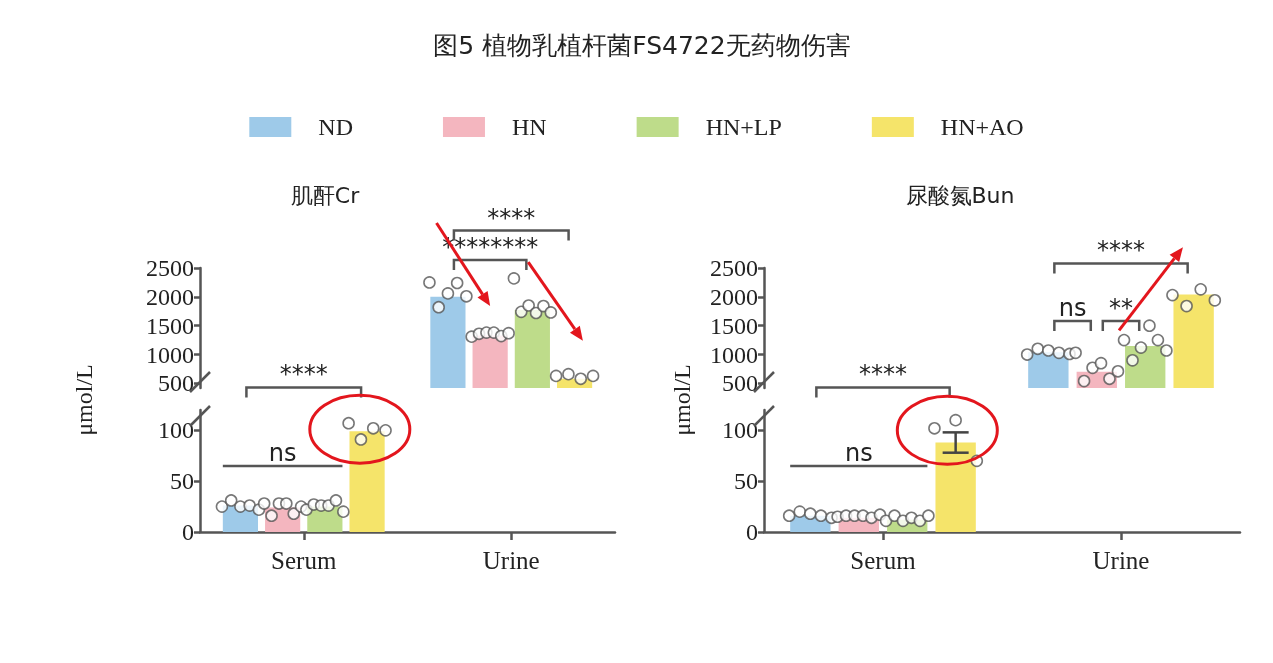 Image resolution: width=1273 pixels, height=663 pixels. What do you see at coordinates (325, 195) in the screenshot?
I see `chart-subtitle: 肌酐Cr` at bounding box center [325, 195].